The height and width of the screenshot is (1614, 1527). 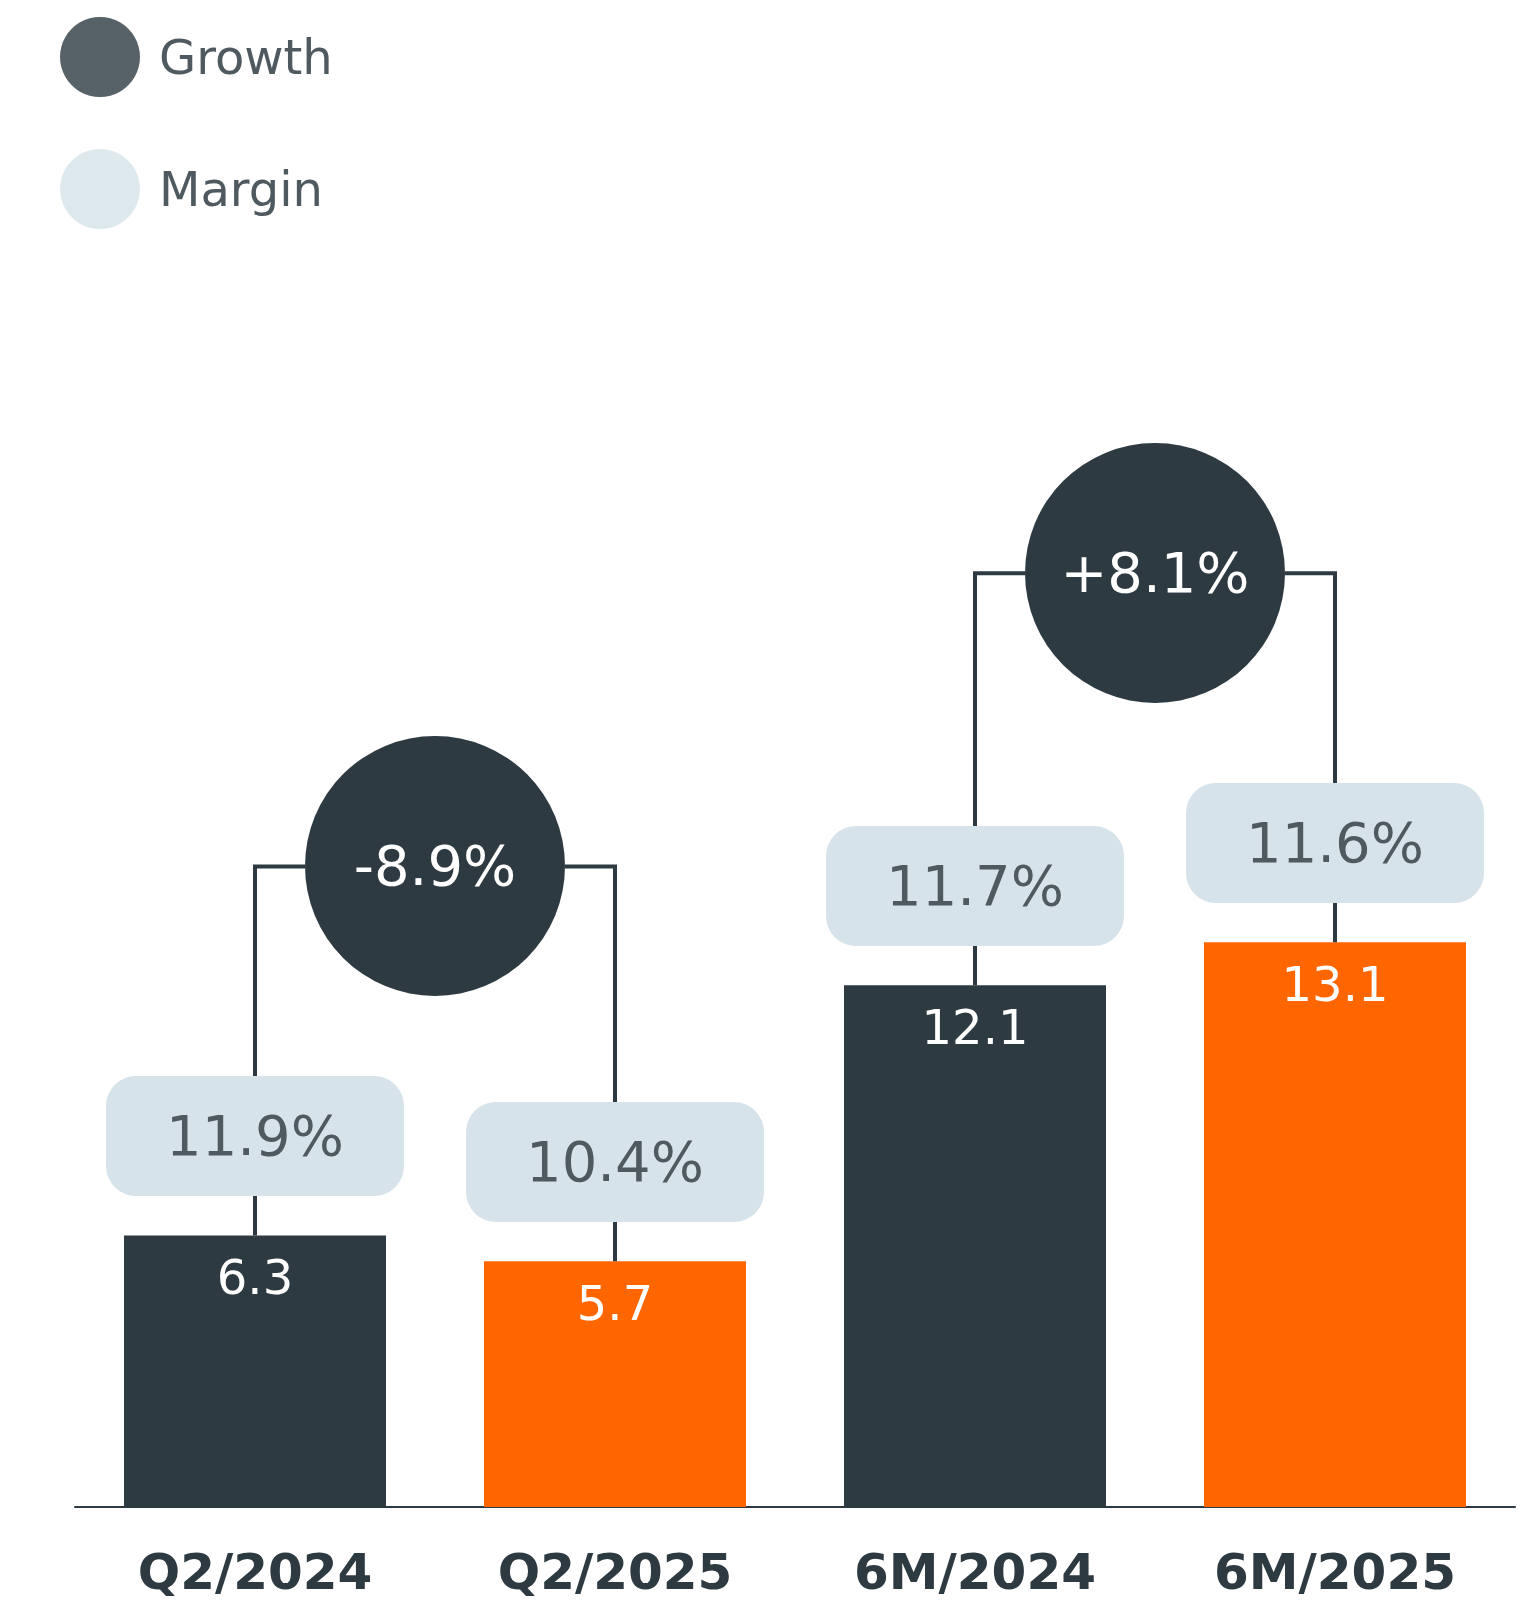 What do you see at coordinates (615, 1572) in the screenshot?
I see `x-tick-label: Q2/2025` at bounding box center [615, 1572].